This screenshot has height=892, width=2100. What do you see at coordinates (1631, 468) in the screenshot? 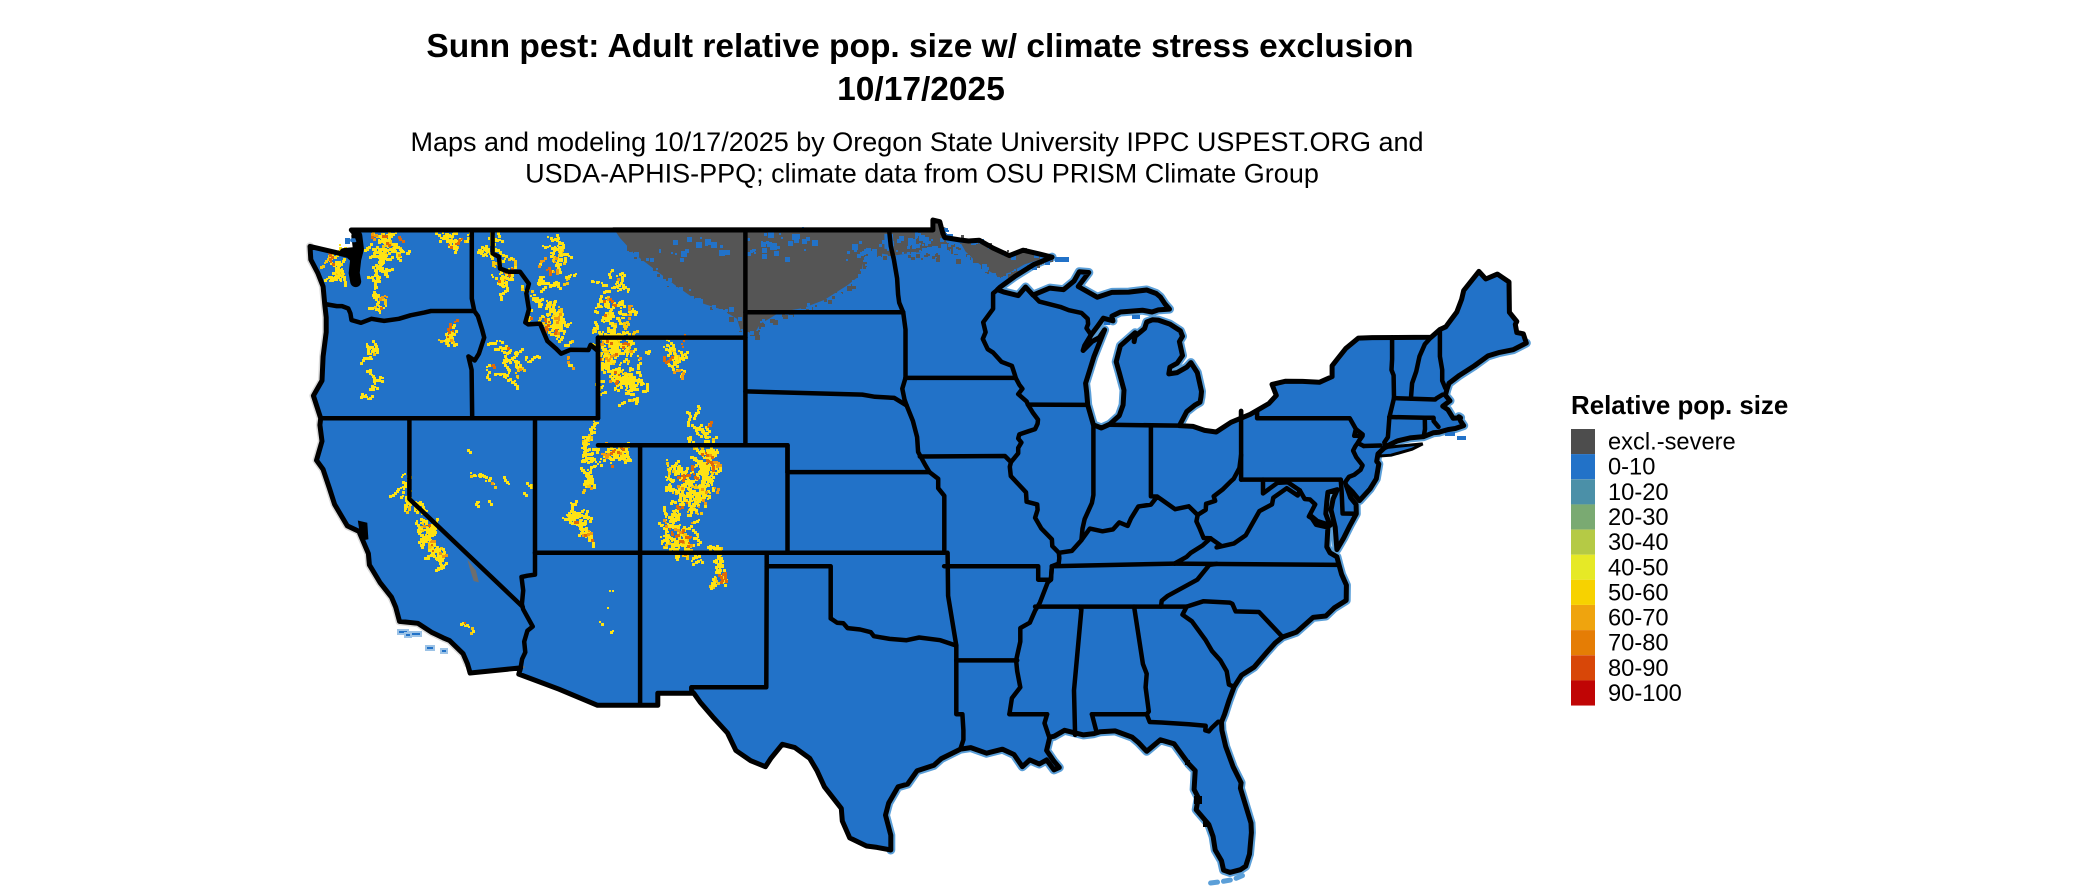
I see `svg-text: 0-10` at bounding box center [1631, 468].